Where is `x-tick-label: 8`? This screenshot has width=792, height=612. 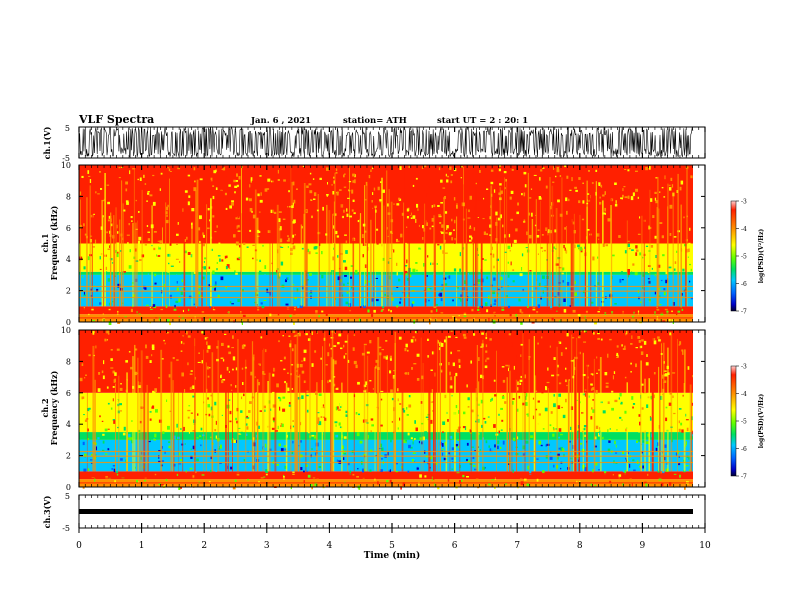 x-tick-label: 8 is located at coordinates (580, 546).